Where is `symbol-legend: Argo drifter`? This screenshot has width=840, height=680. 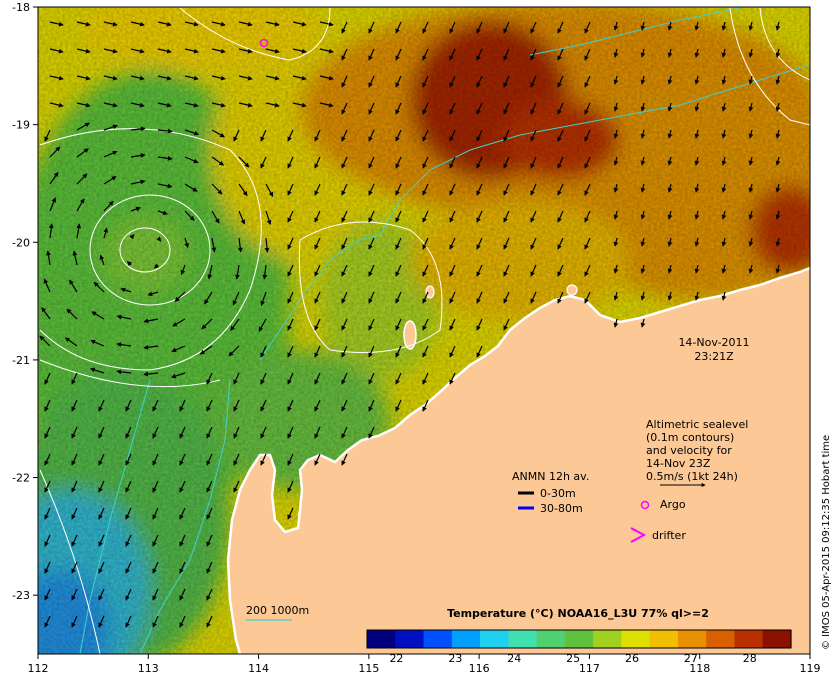 symbol-legend: Argo drifter is located at coordinates (658, 520).